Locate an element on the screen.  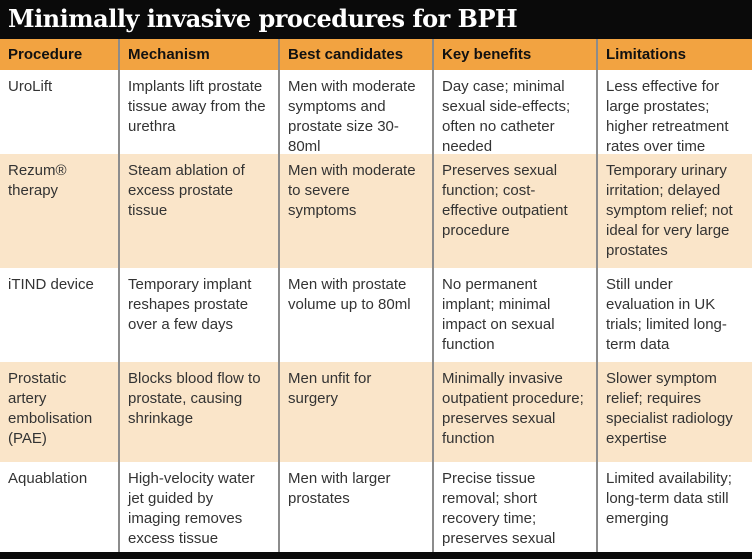
footer-bar is located at coordinates (376, 555).